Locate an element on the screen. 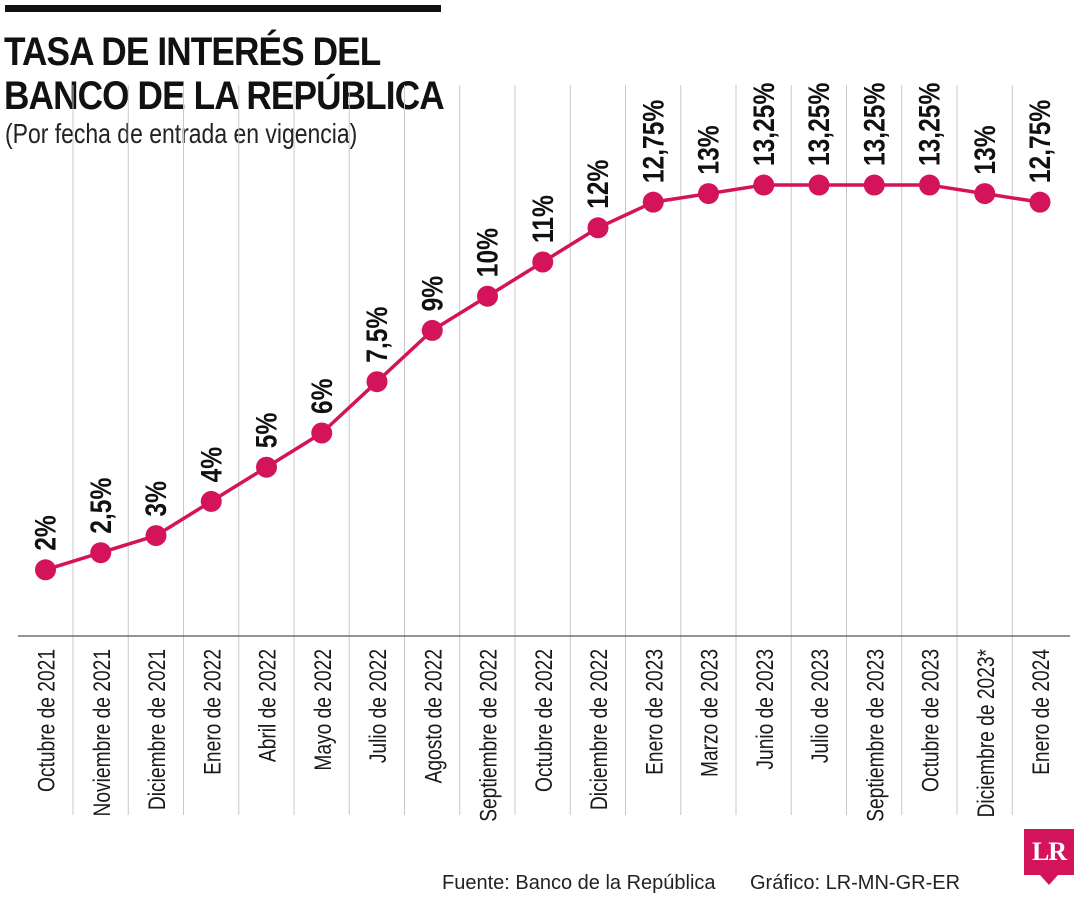  x-tick-label: Julio de 2023 is located at coordinates (820, 706).